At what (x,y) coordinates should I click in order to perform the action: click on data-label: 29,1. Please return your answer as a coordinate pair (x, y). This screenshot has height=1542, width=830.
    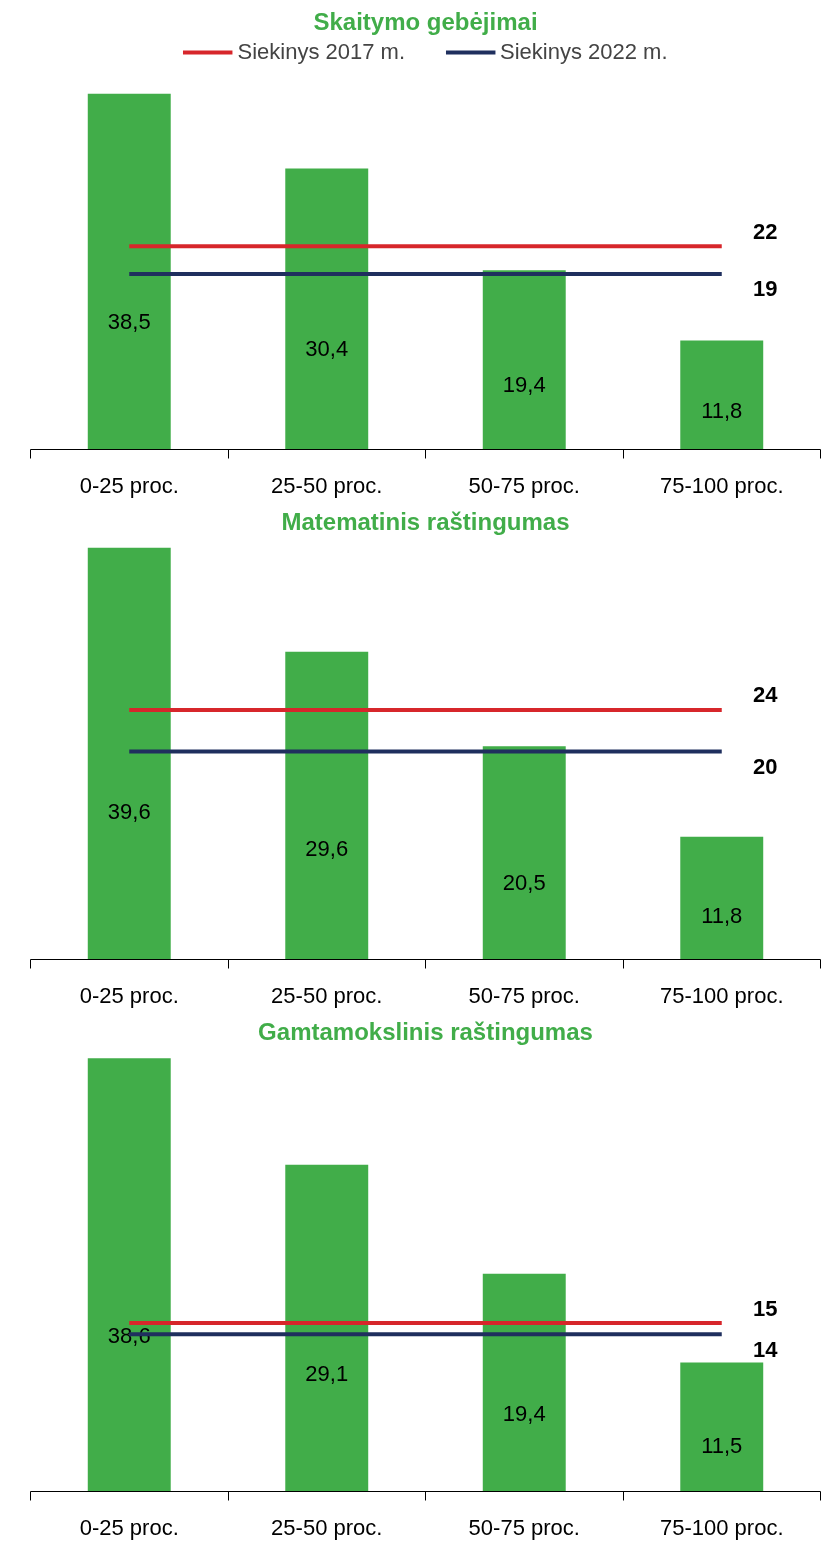
    Looking at the image, I should click on (327, 1374).